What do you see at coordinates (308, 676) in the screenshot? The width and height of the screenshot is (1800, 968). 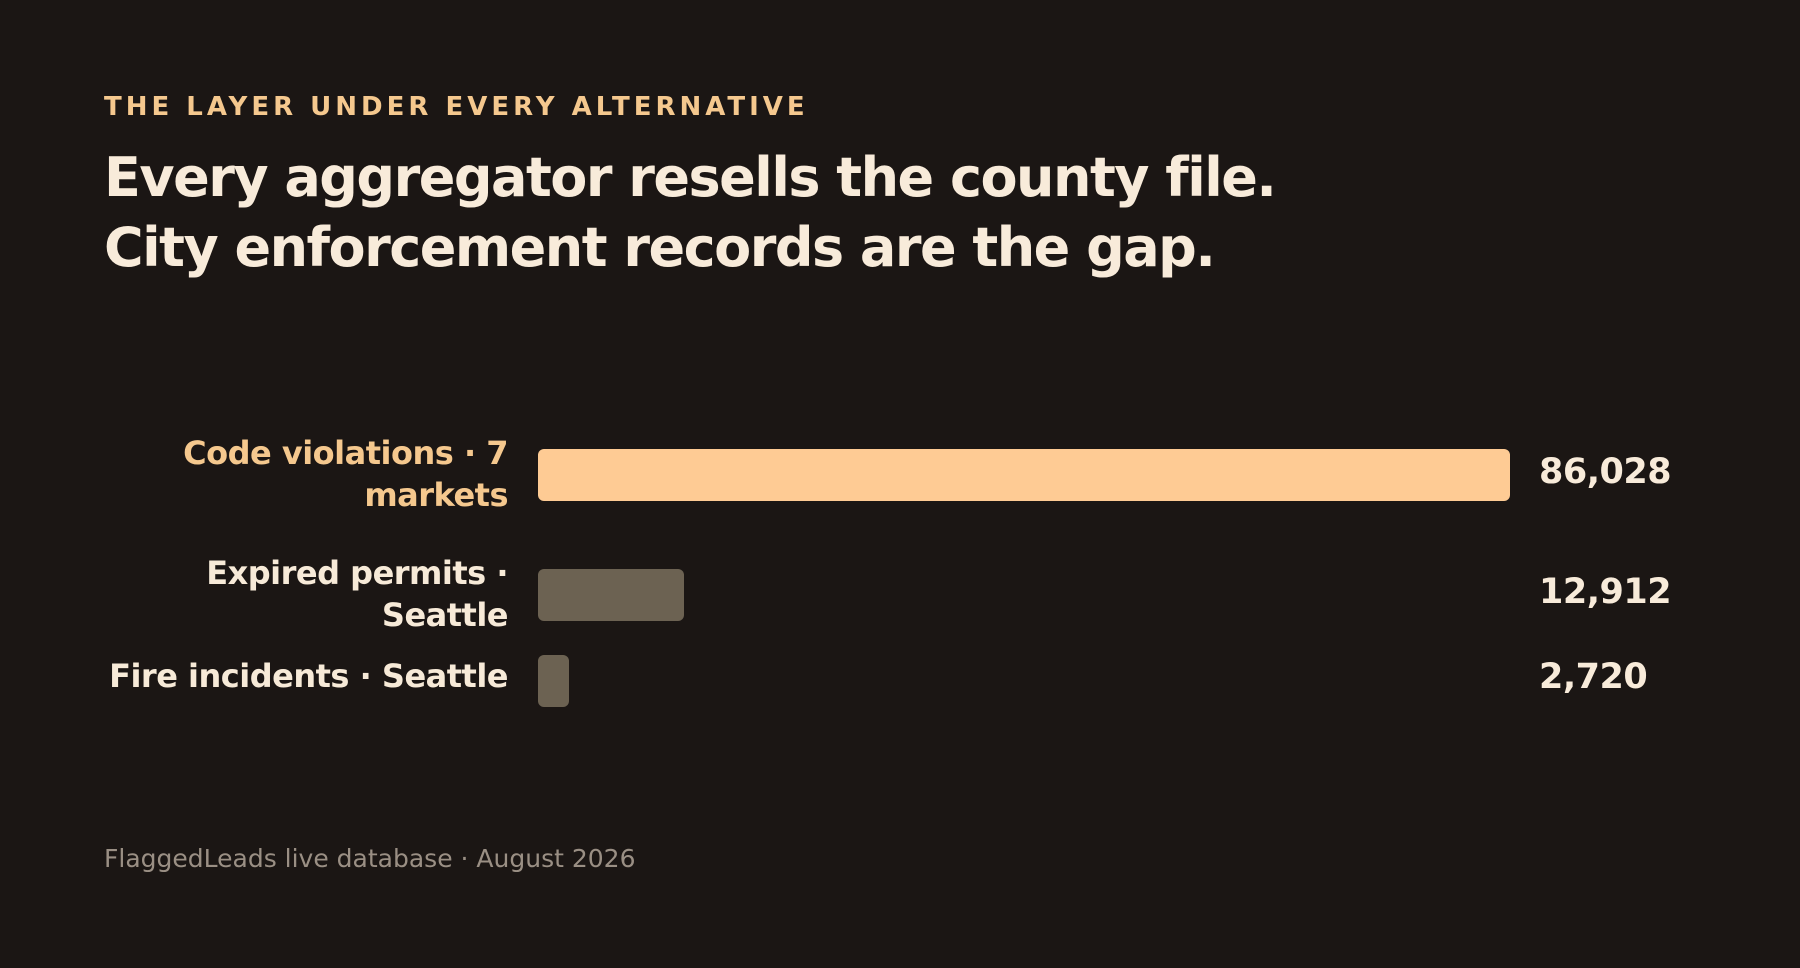 I see `category-label: Fire incidents · Seattle` at bounding box center [308, 676].